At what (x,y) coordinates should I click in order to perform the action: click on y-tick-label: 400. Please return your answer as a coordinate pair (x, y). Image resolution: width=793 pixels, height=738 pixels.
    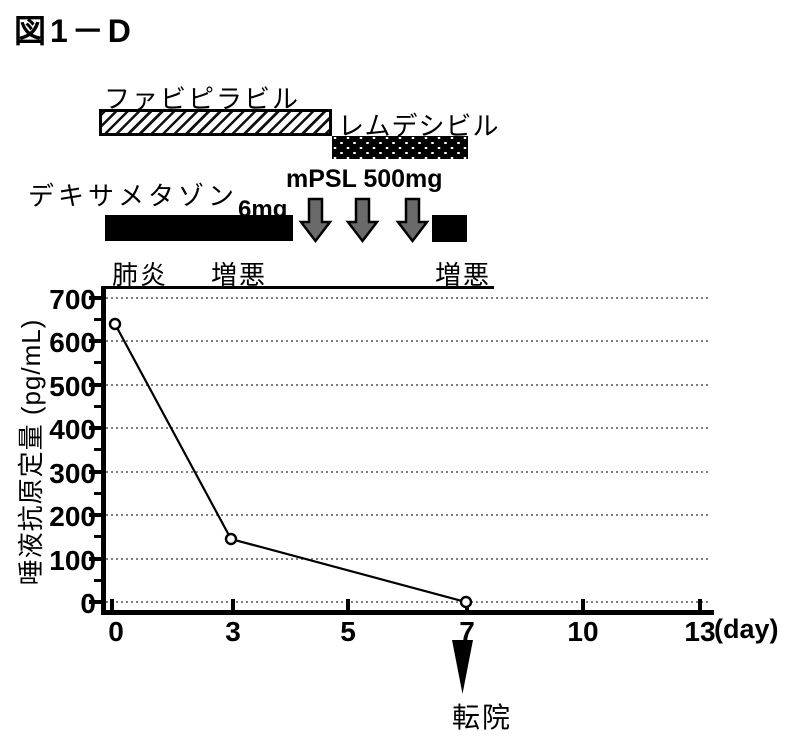
    Looking at the image, I should click on (72, 429).